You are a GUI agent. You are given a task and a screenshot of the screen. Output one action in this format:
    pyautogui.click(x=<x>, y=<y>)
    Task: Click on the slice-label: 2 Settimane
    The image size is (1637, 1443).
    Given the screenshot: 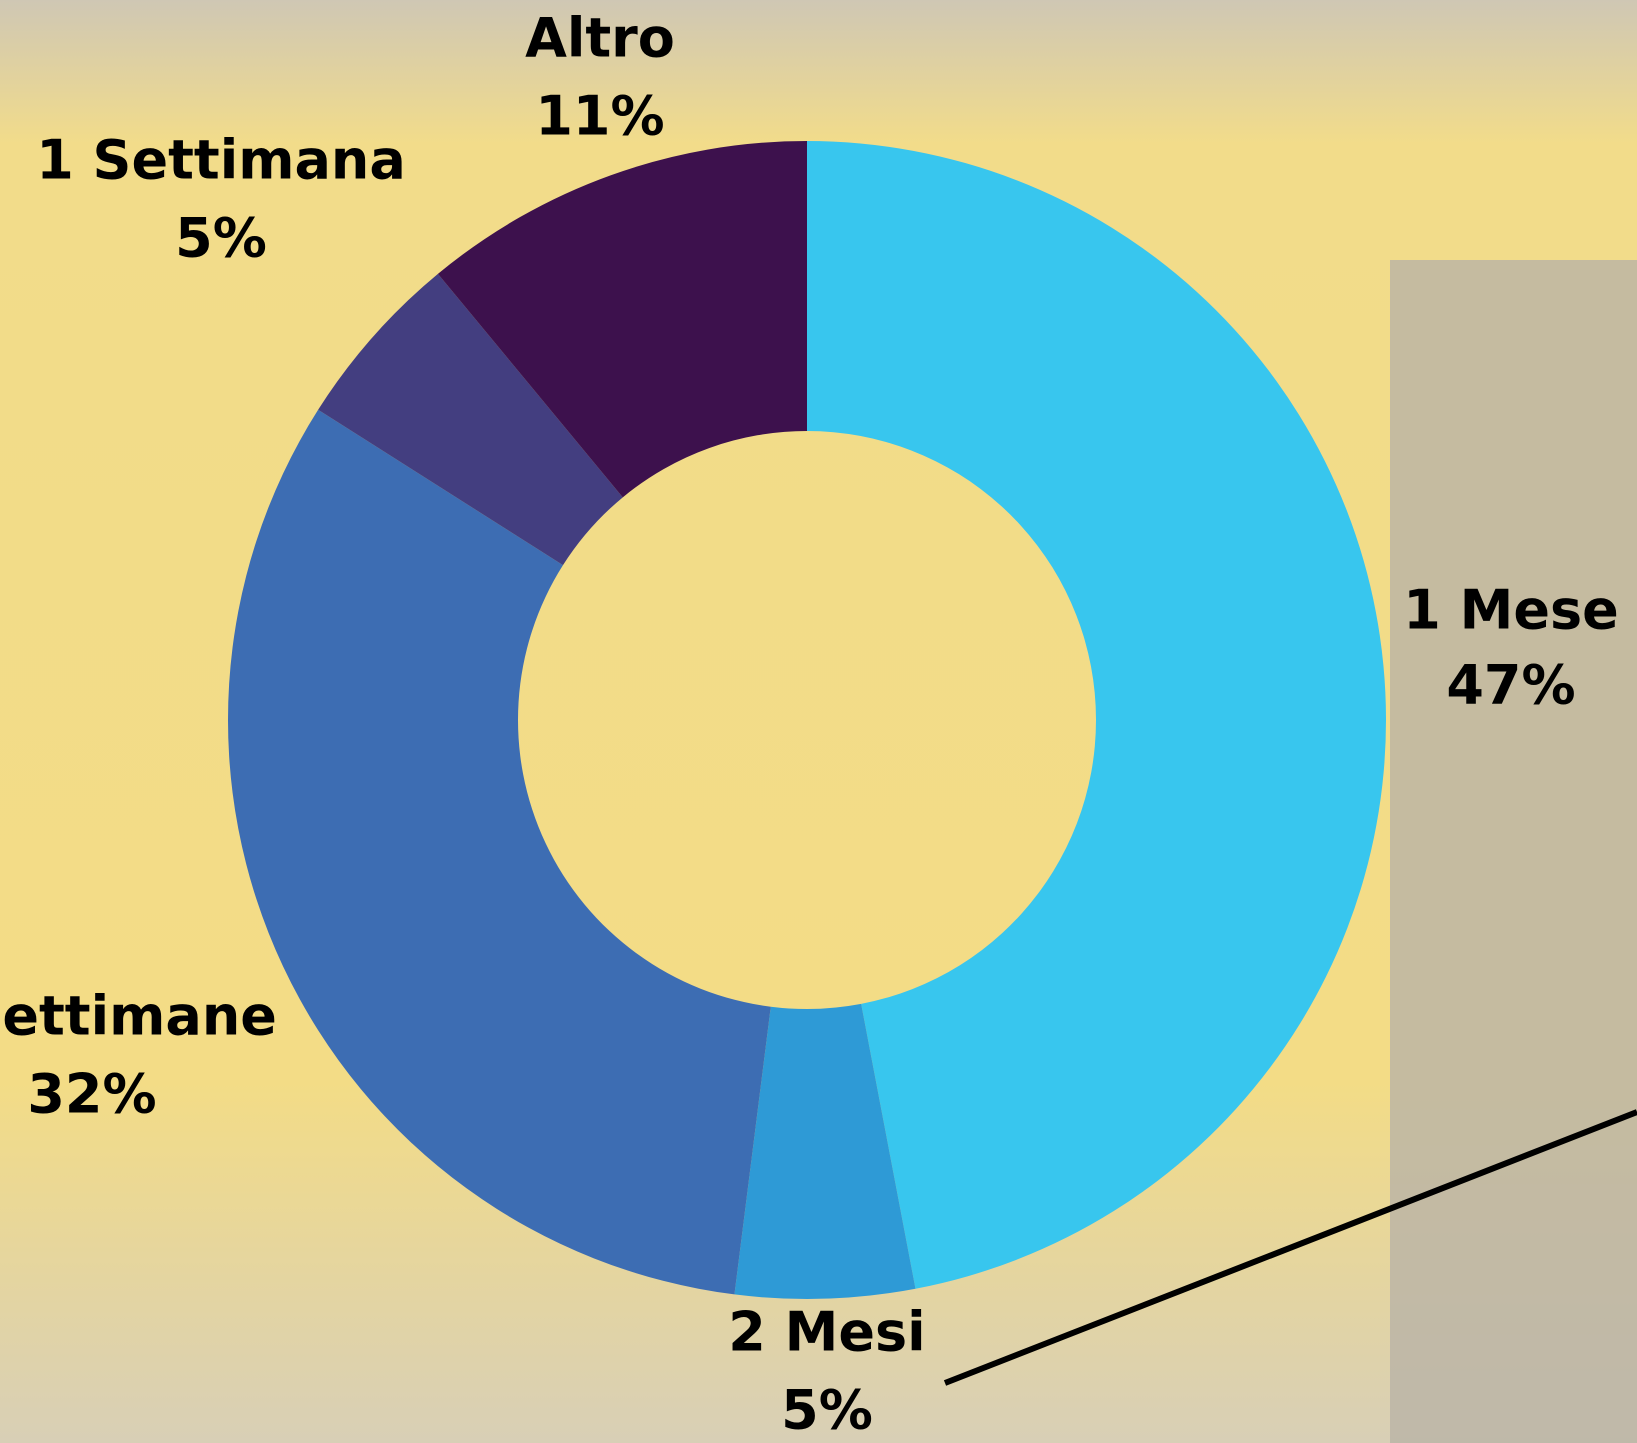 What is the action you would take?
    pyautogui.click(x=138, y=1016)
    